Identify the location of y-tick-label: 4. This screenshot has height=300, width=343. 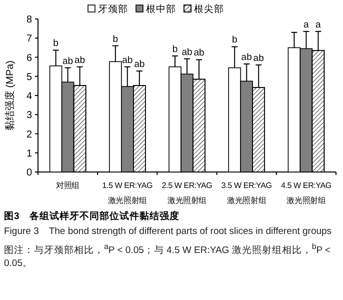
(29, 96).